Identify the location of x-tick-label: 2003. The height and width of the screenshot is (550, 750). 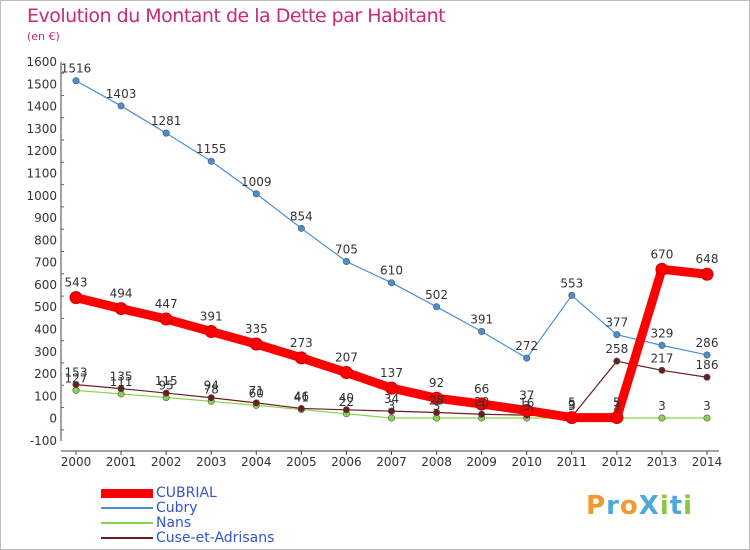
(211, 462).